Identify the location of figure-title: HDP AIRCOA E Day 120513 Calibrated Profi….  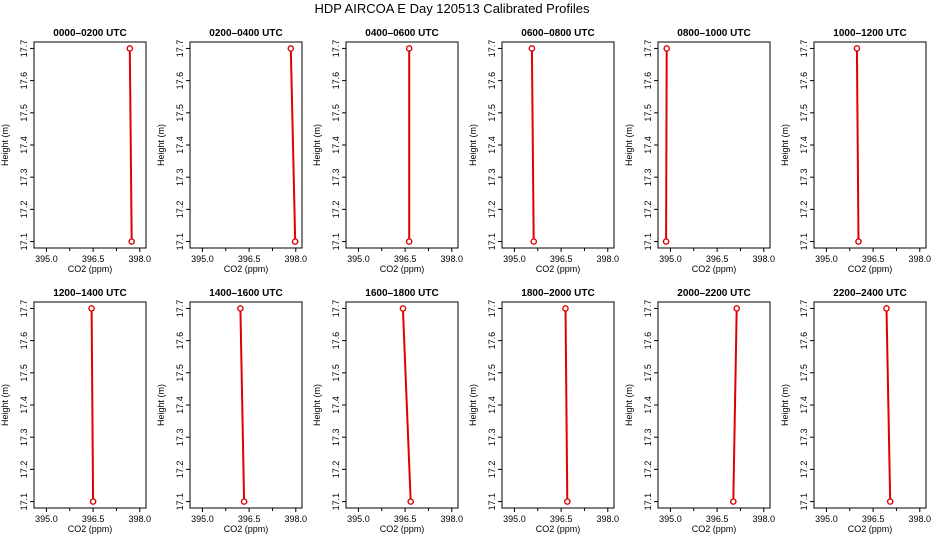
(452, 8).